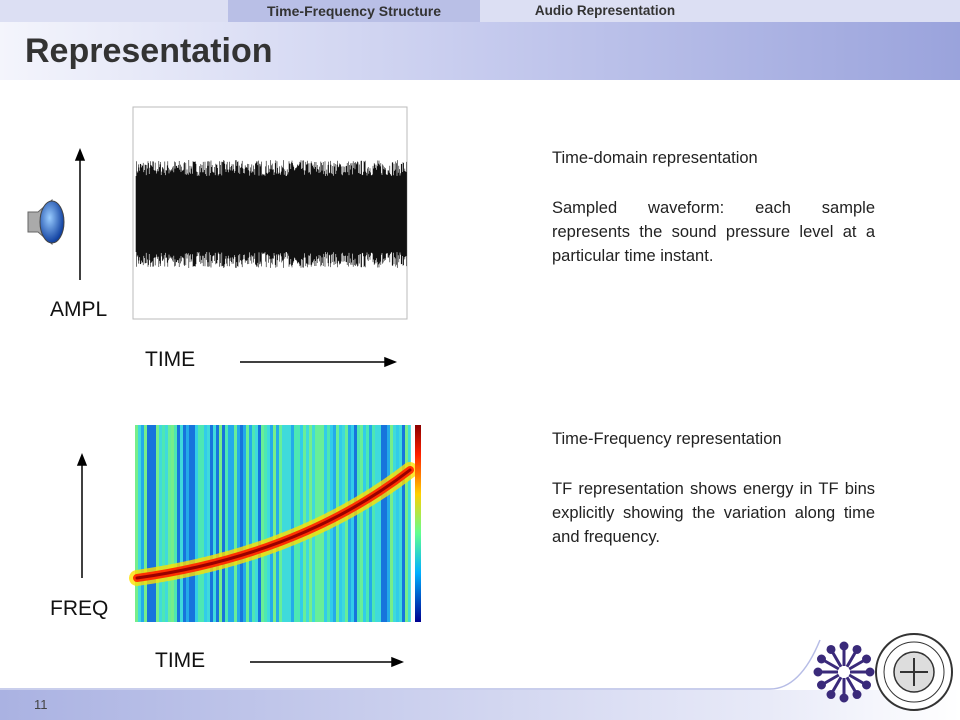 Image resolution: width=960 pixels, height=720 pixels. What do you see at coordinates (605, 10) in the screenshot?
I see `nav-tab: Audio Representation` at bounding box center [605, 10].